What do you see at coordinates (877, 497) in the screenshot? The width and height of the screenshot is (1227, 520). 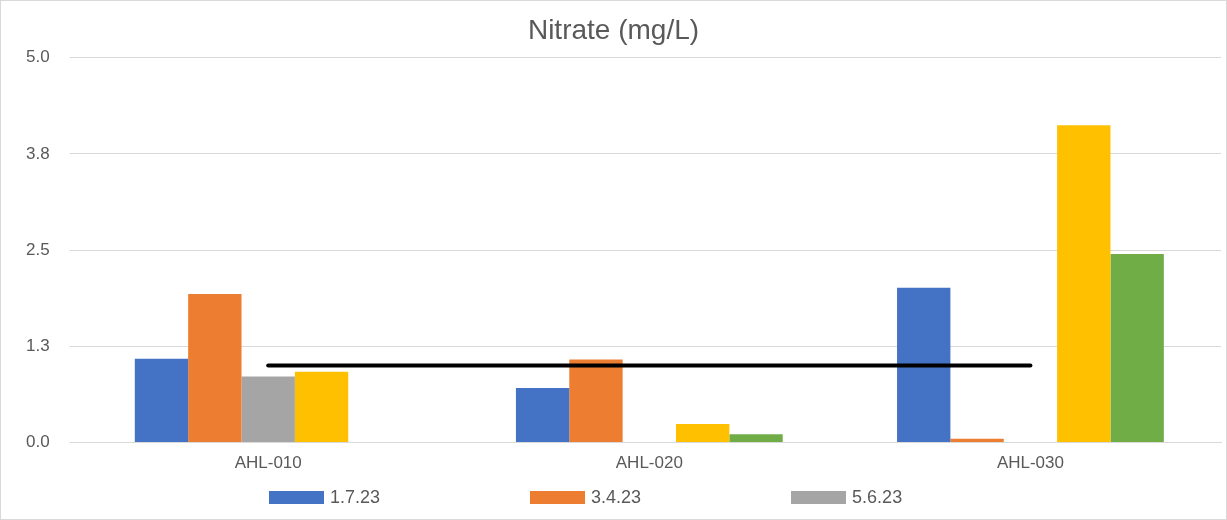 I see `legend-label: 5.6.23` at bounding box center [877, 497].